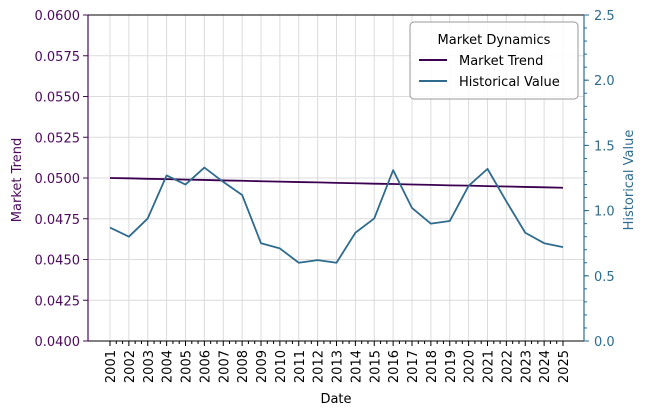 The height and width of the screenshot is (416, 646). I want to click on legend-label-historical-value: Historical Value, so click(509, 82).